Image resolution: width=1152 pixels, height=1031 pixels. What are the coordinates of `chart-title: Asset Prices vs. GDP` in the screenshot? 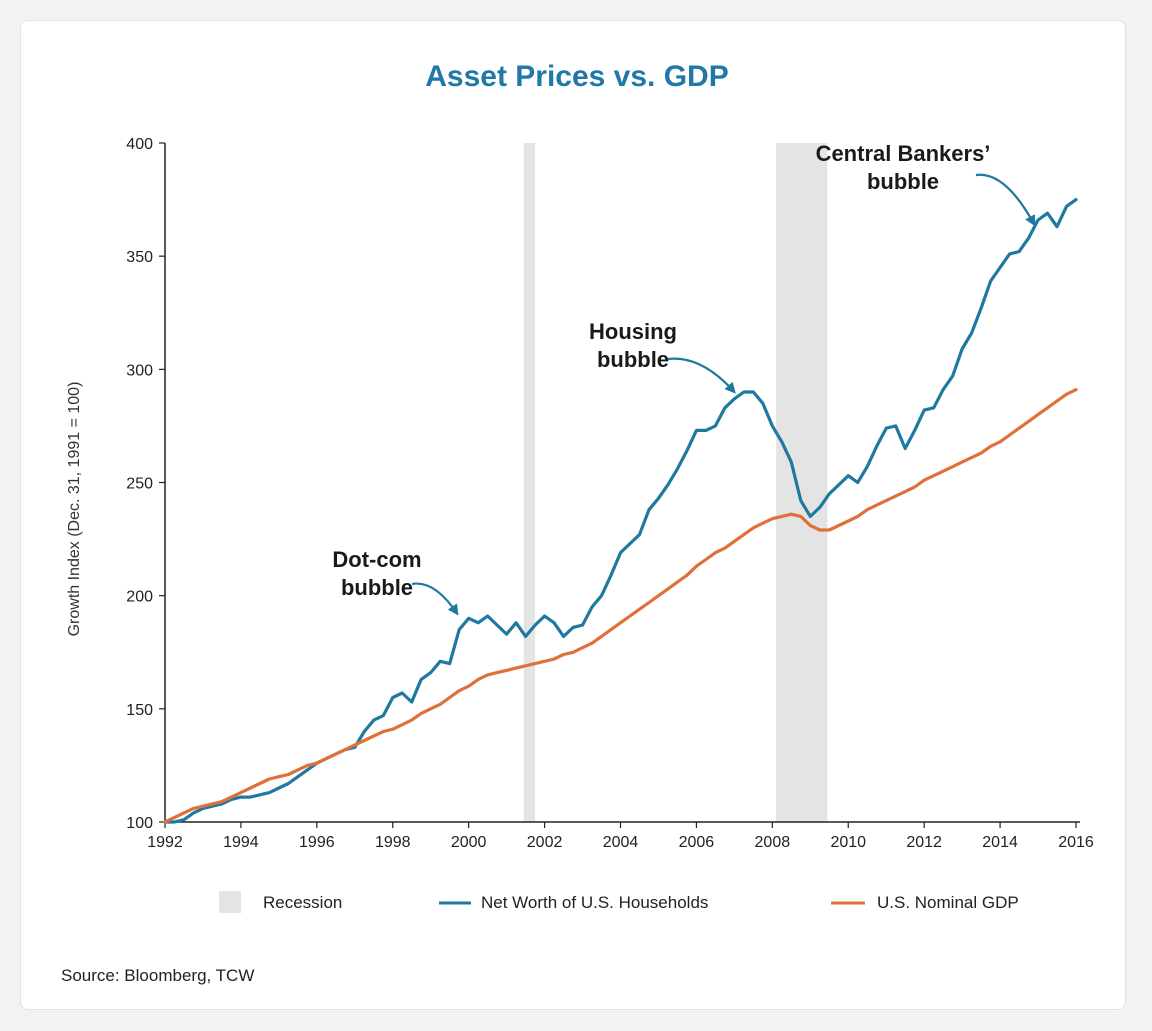 It's located at (577, 76).